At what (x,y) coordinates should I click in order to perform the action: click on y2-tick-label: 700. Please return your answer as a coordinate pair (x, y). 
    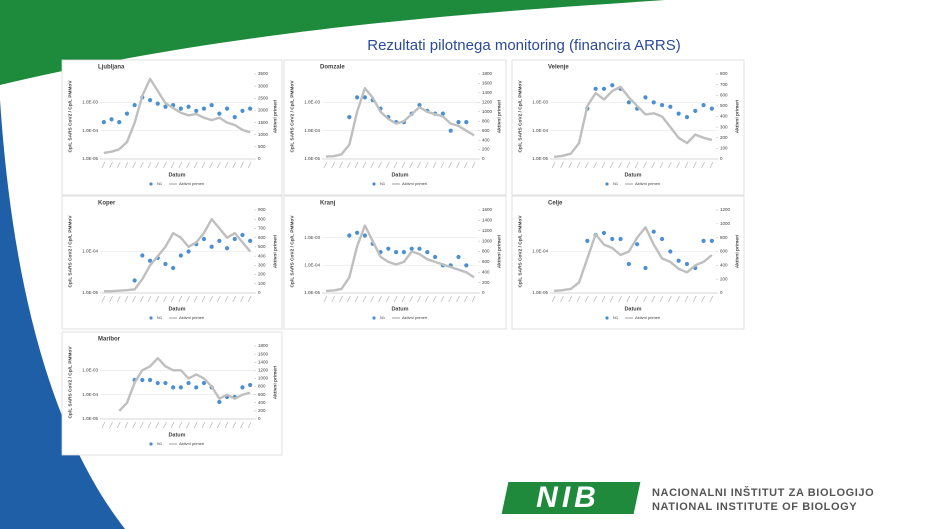
    Looking at the image, I should click on (262, 228).